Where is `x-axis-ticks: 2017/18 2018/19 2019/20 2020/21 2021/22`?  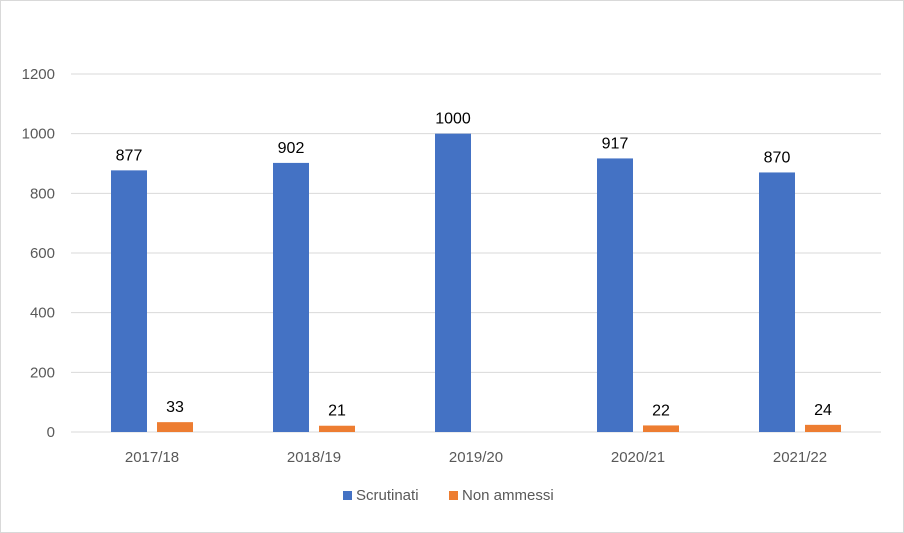 x-axis-ticks: 2017/18 2018/19 2019/20 2020/21 2021/22 is located at coordinates (476, 457).